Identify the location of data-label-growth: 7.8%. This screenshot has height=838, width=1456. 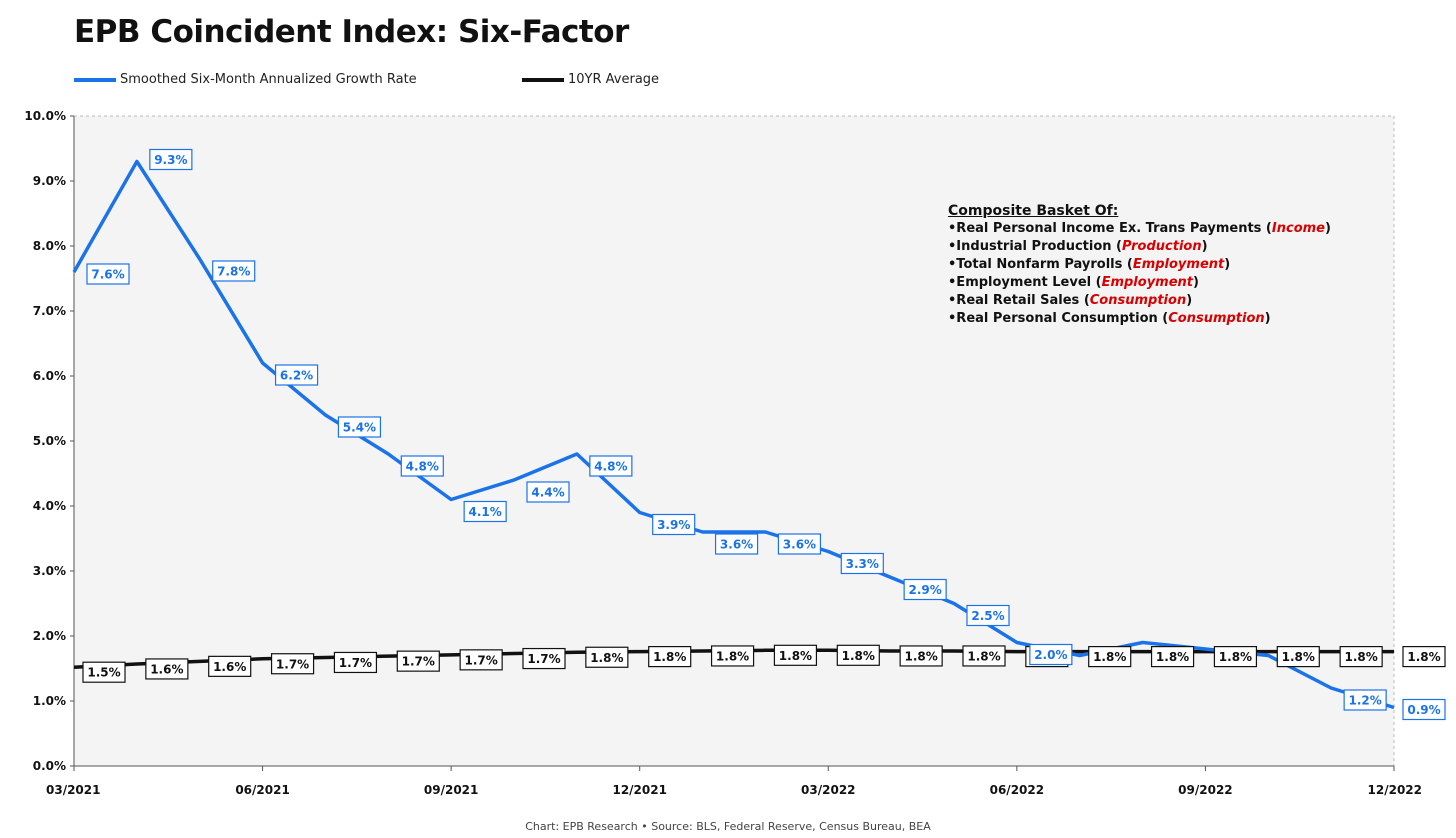
(233, 272).